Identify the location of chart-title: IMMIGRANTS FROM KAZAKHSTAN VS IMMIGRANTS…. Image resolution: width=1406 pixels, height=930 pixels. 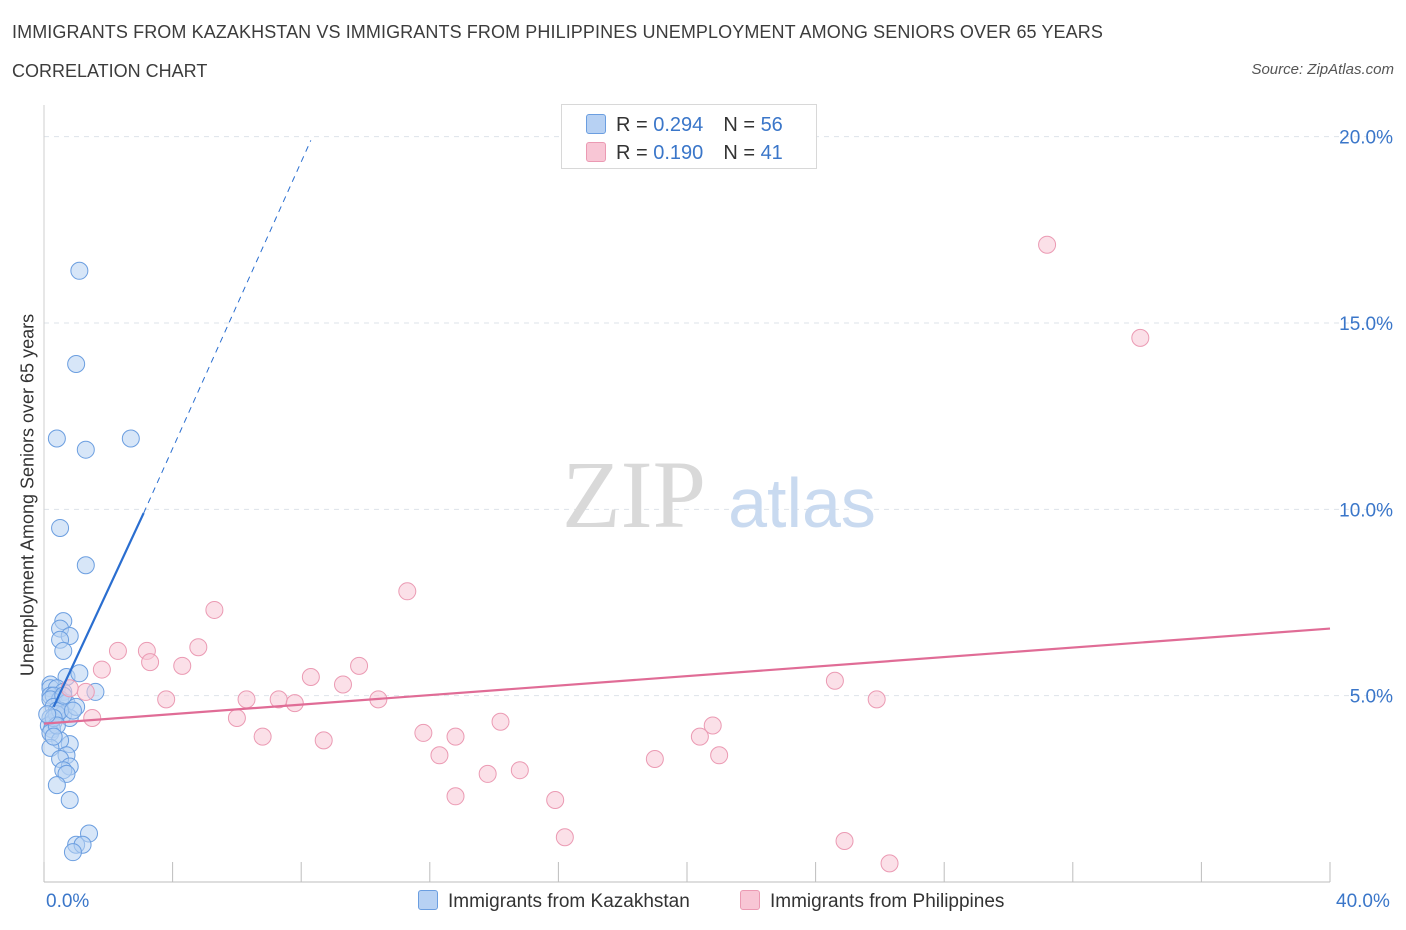
(557, 32).